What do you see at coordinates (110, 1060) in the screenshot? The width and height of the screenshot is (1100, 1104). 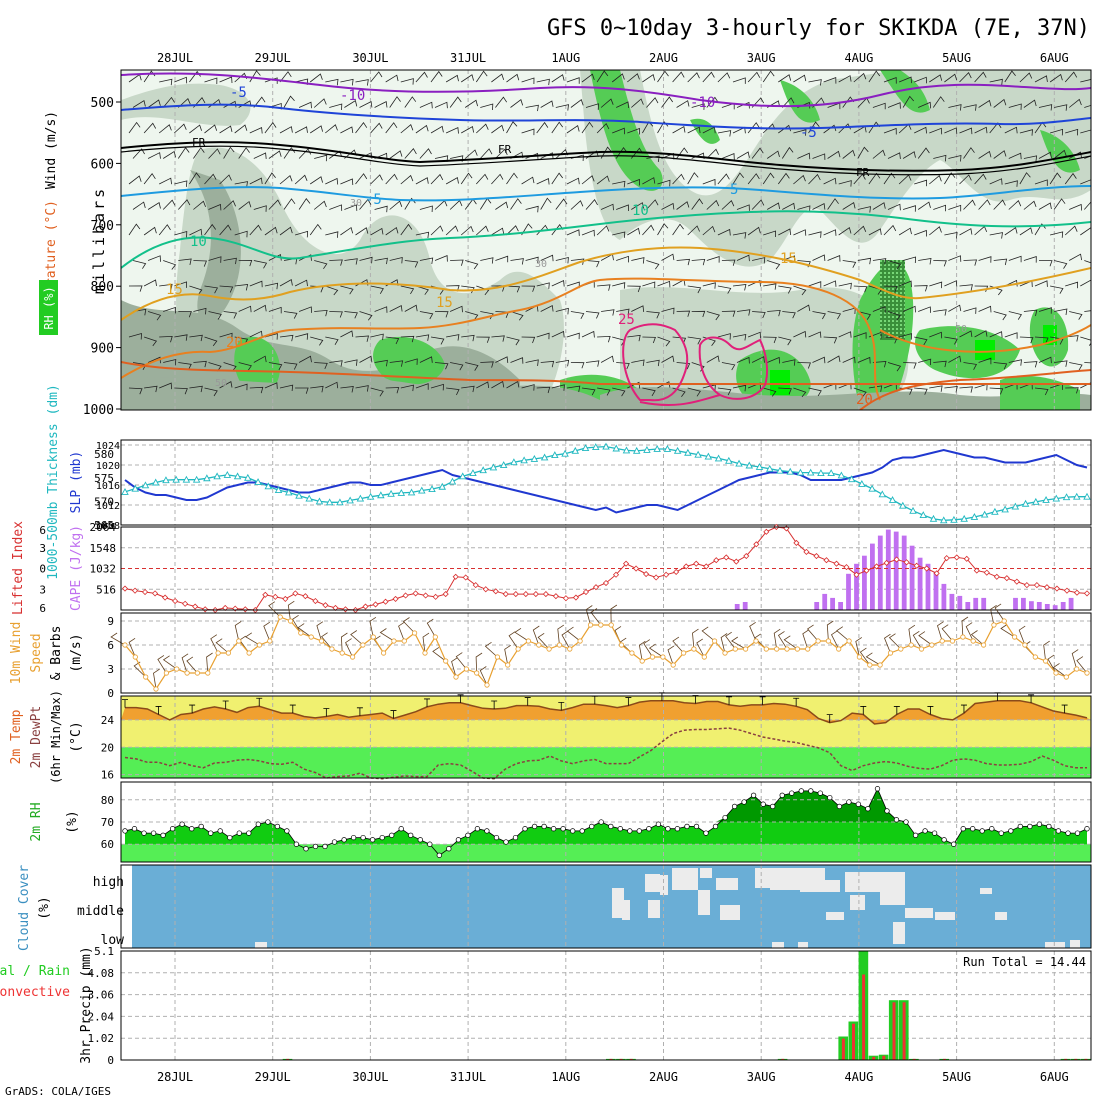 I see `precip-tick-label: 0` at bounding box center [110, 1060].